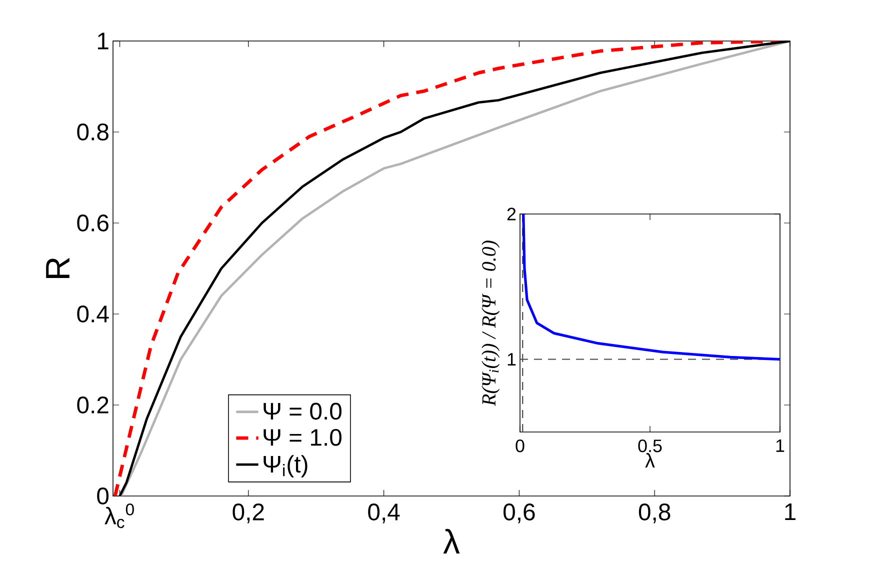  I want to click on line-series, so click(651, 287).